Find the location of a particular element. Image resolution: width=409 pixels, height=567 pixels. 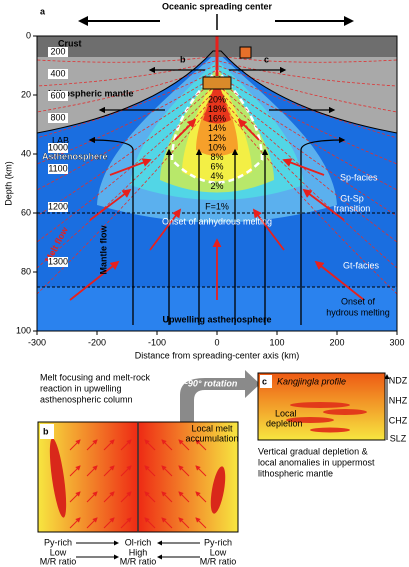

y-tick-label: 0 is located at coordinates (28, 35).